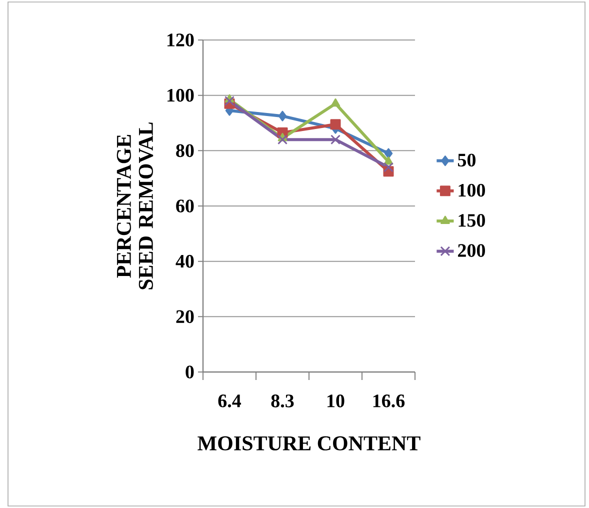  Describe the element at coordinates (471, 190) in the screenshot. I see `legend-label: 100` at that location.